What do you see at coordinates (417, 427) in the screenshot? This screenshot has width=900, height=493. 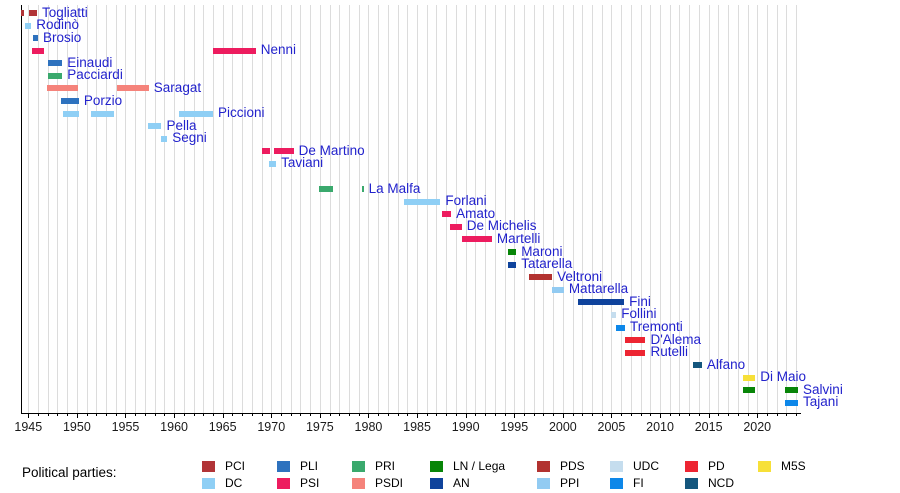 I see `axis-tick-label: 1985` at bounding box center [417, 427].